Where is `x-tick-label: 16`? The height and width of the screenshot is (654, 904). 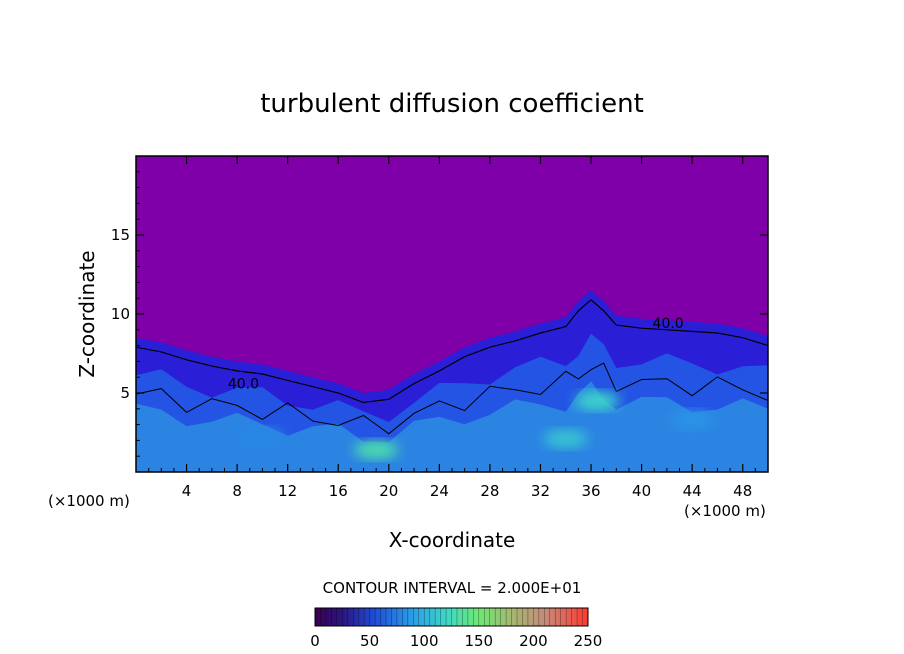
x-tick-label: 16 is located at coordinates (338, 491).